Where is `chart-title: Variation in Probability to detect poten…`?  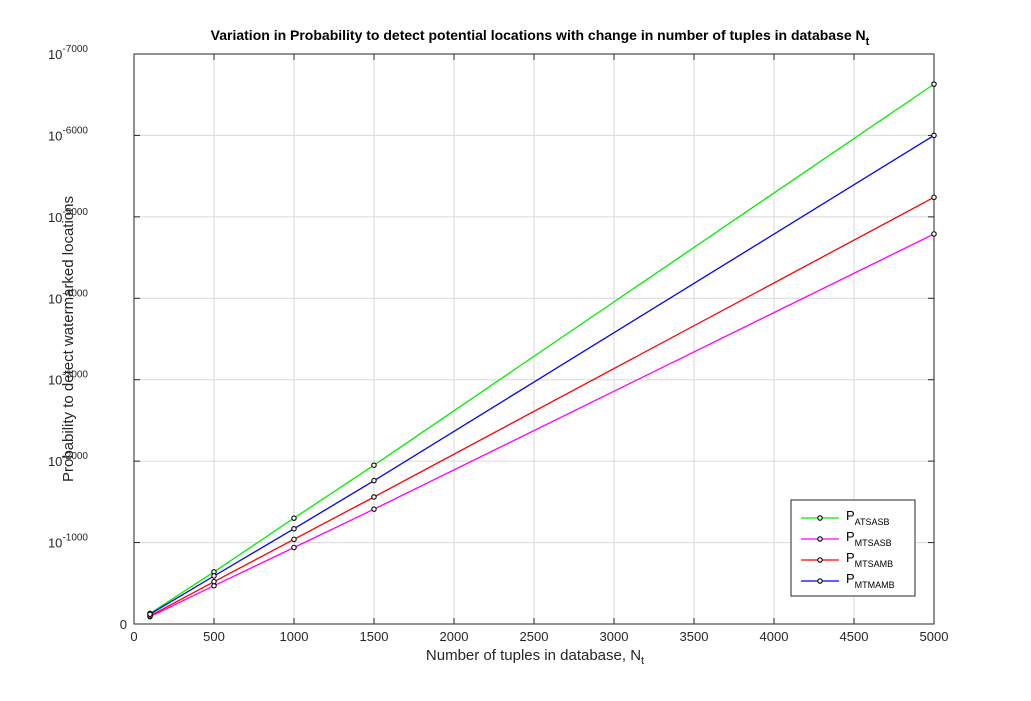
chart-title: Variation in Probability to detect poten… is located at coordinates (540, 37).